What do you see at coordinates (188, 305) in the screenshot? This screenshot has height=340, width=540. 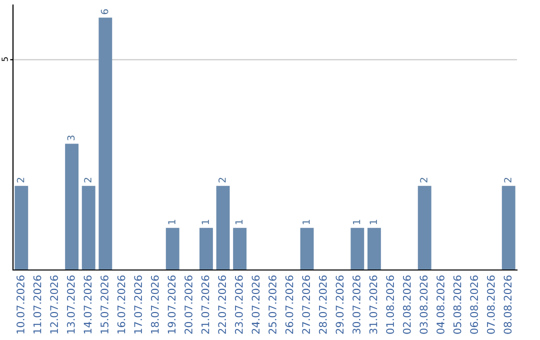 I see `x-tick-label: 20.07.2026` at bounding box center [188, 305].